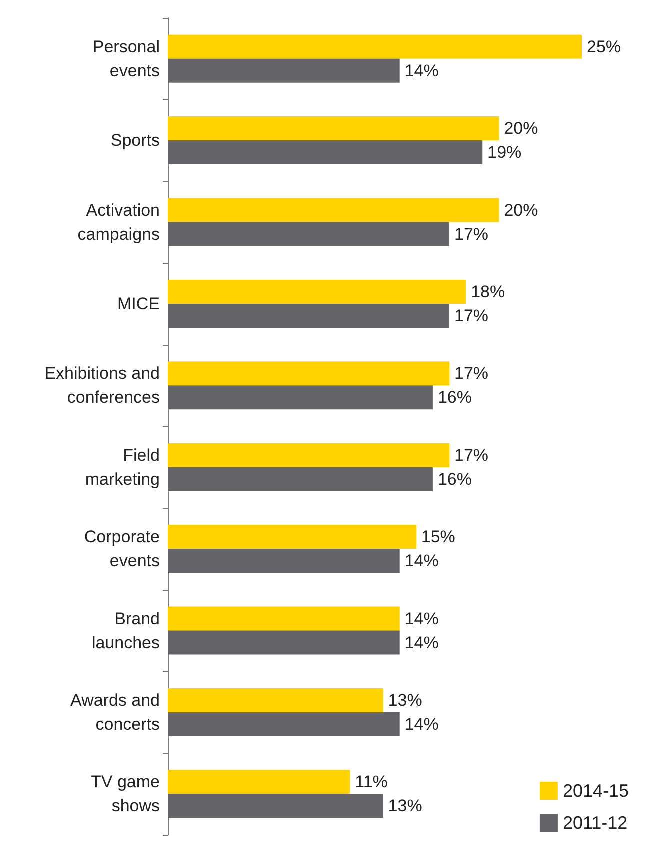 Image resolution: width=650 pixels, height=853 pixels. What do you see at coordinates (119, 222) in the screenshot?
I see `y-tick-label: Activation campaigns` at bounding box center [119, 222].